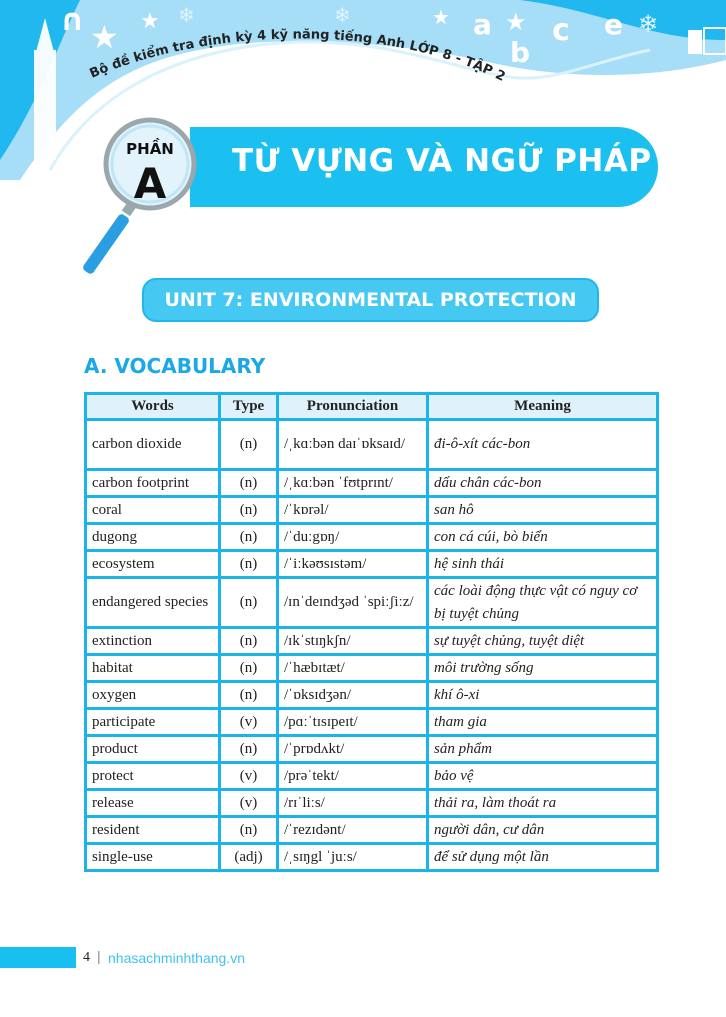 This screenshot has height=1017, width=726. I want to click on word-cell: habitat, so click(152, 668).